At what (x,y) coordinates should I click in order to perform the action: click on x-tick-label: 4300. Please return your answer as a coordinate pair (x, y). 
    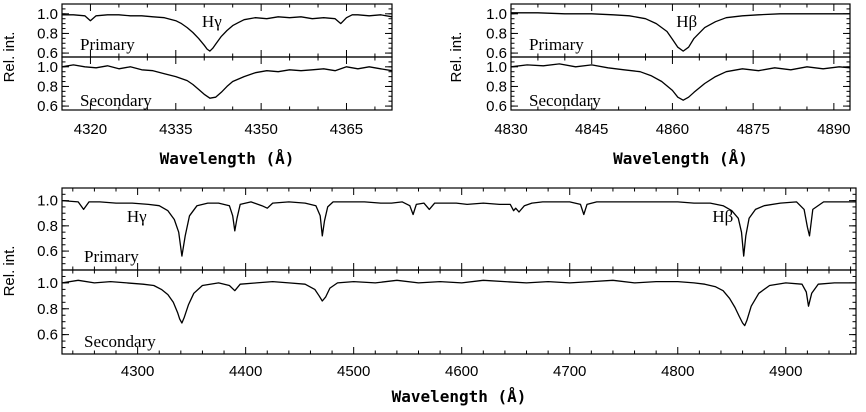
    Looking at the image, I should click on (137, 371).